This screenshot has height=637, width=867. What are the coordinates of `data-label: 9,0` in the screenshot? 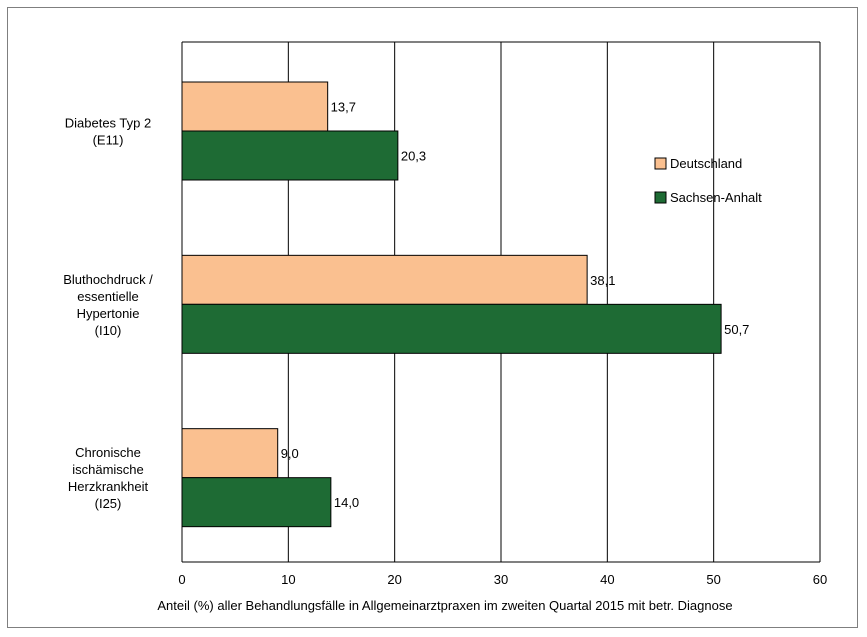 It's located at (290, 453).